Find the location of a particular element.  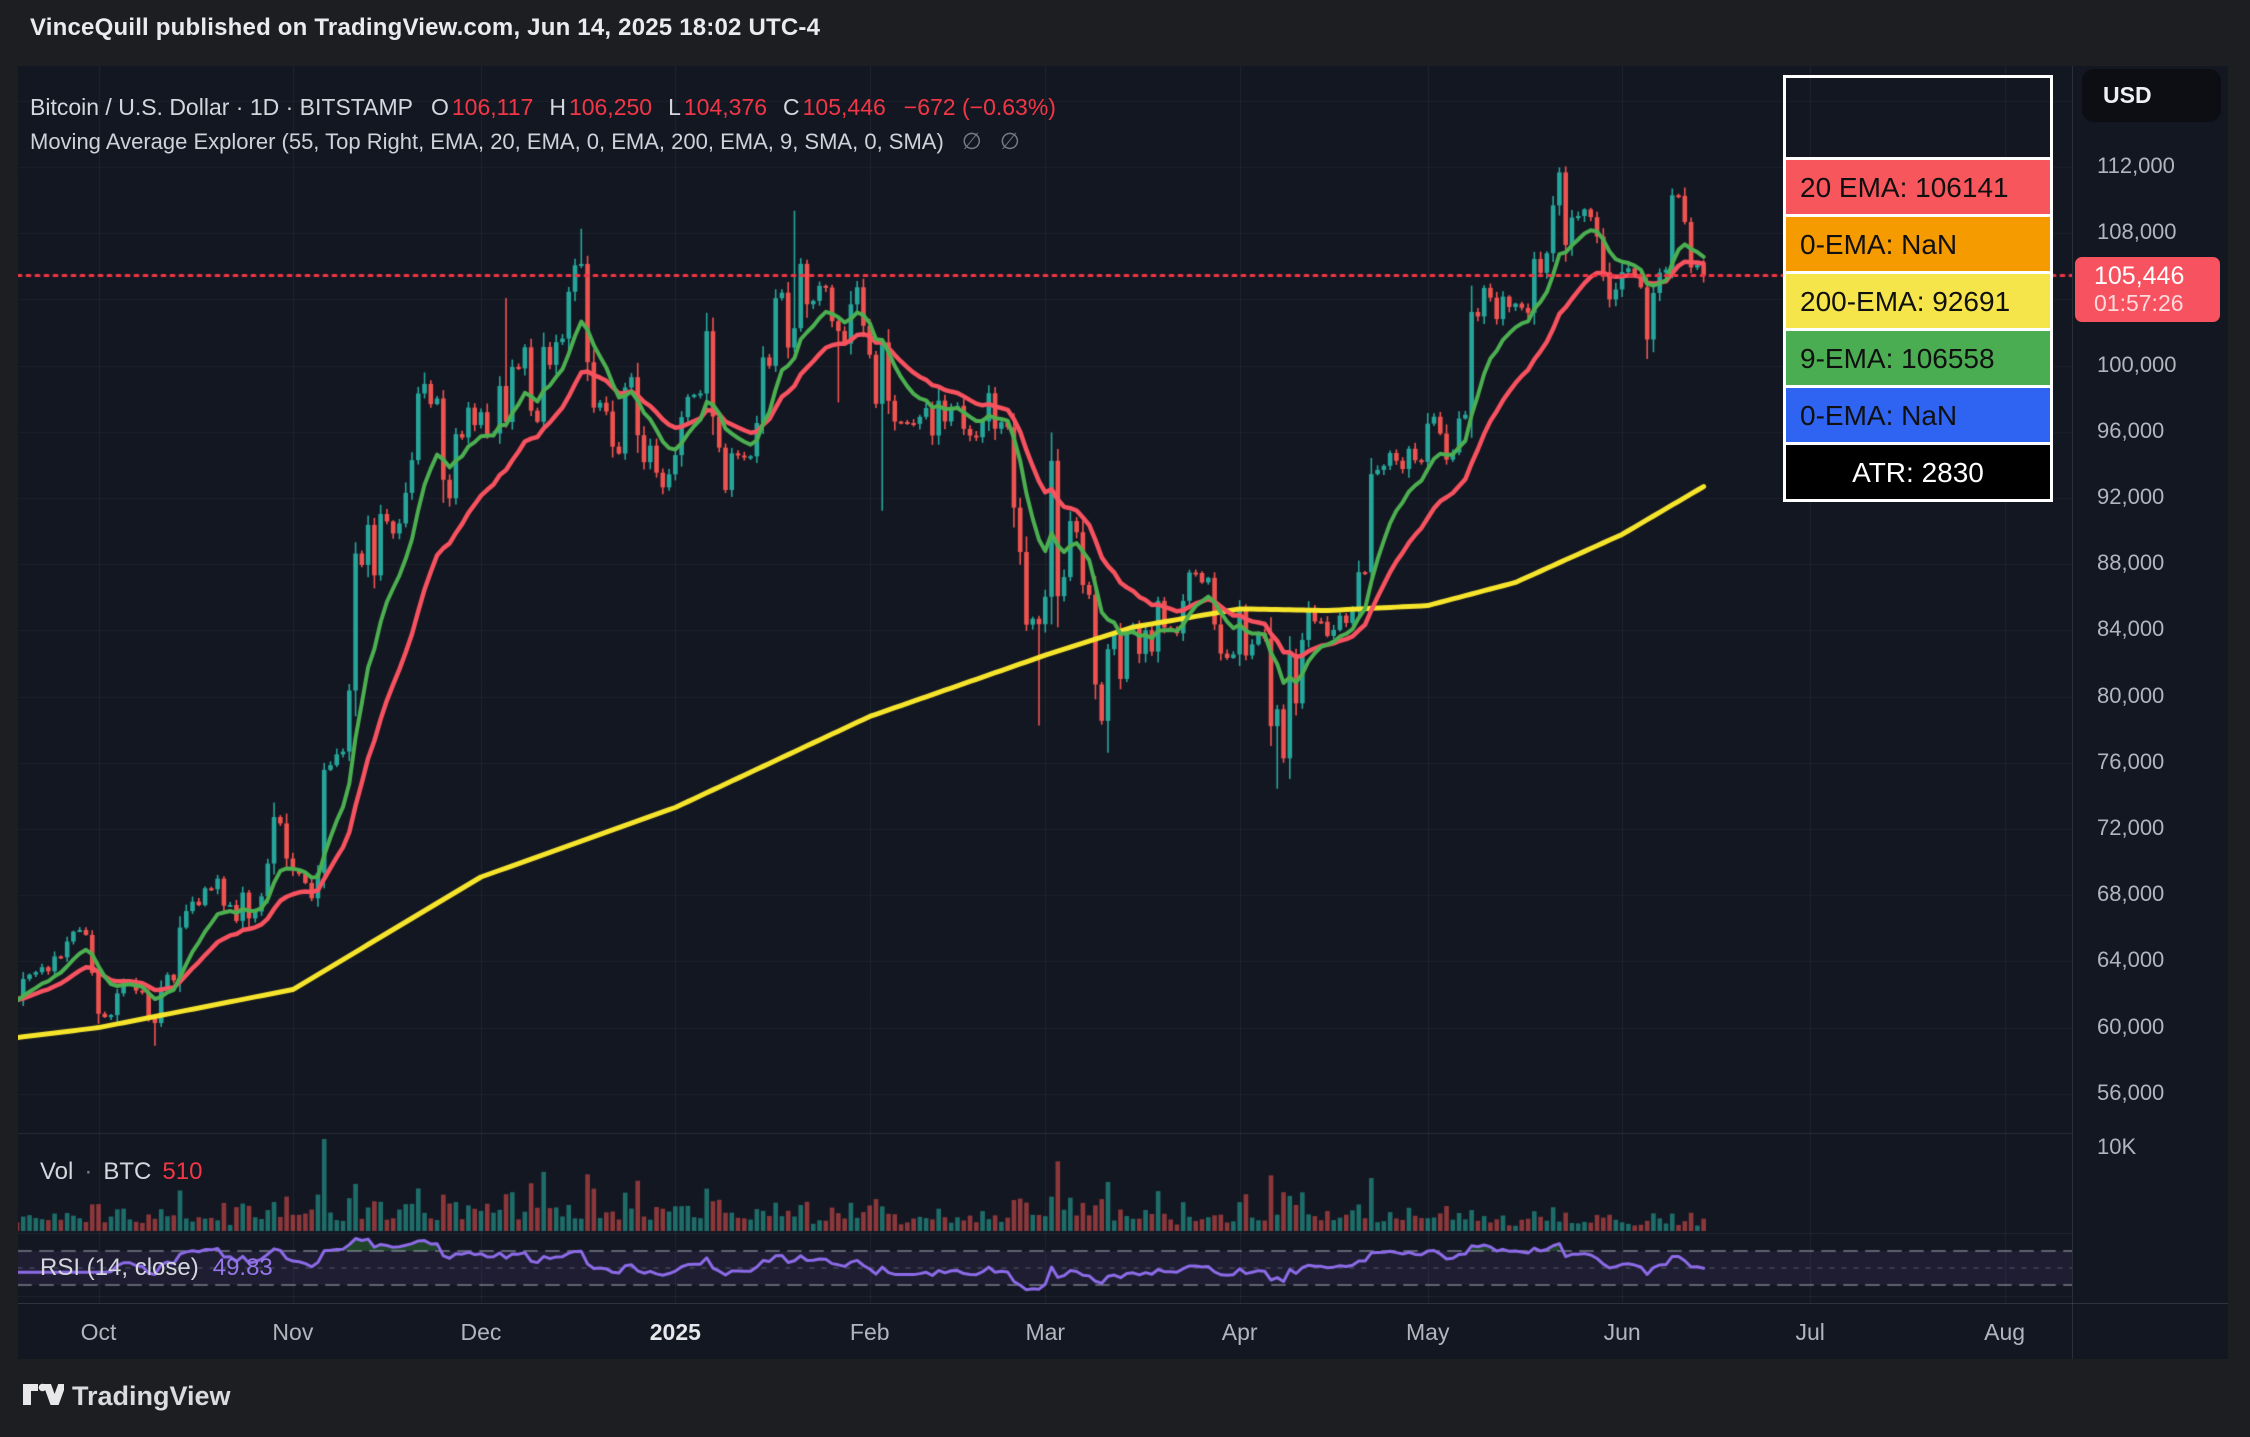

last-price: 105,446 is located at coordinates (2139, 276).